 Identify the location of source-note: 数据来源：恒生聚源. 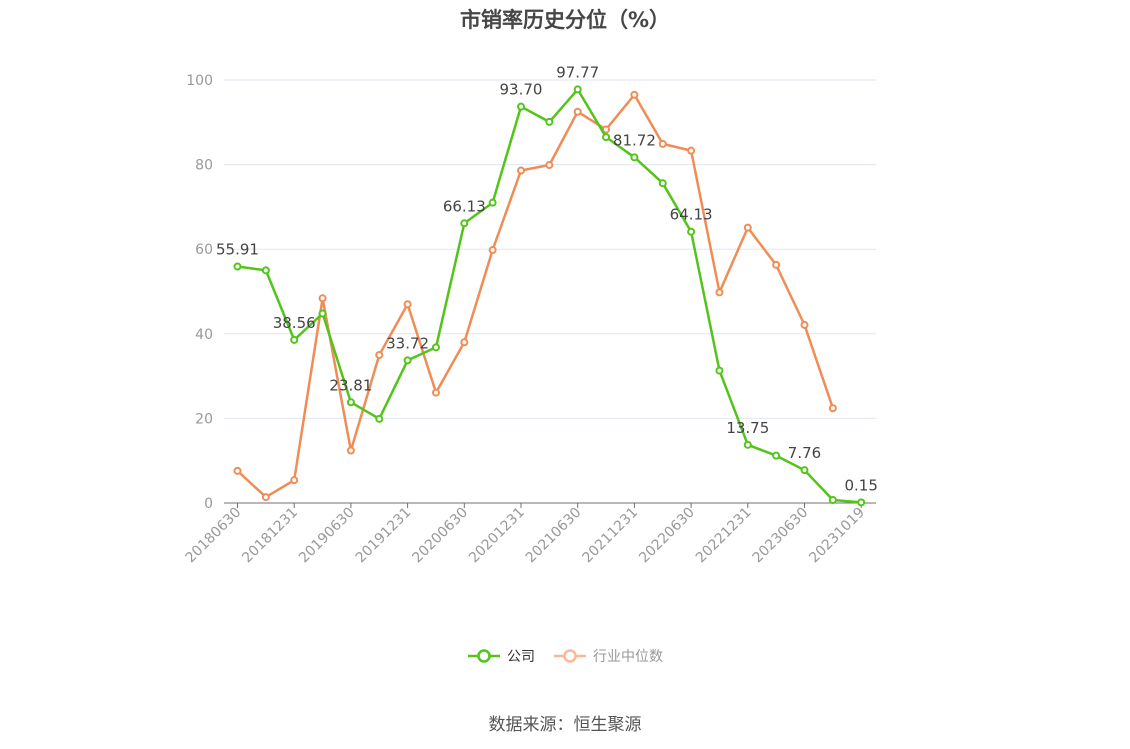
(565, 725).